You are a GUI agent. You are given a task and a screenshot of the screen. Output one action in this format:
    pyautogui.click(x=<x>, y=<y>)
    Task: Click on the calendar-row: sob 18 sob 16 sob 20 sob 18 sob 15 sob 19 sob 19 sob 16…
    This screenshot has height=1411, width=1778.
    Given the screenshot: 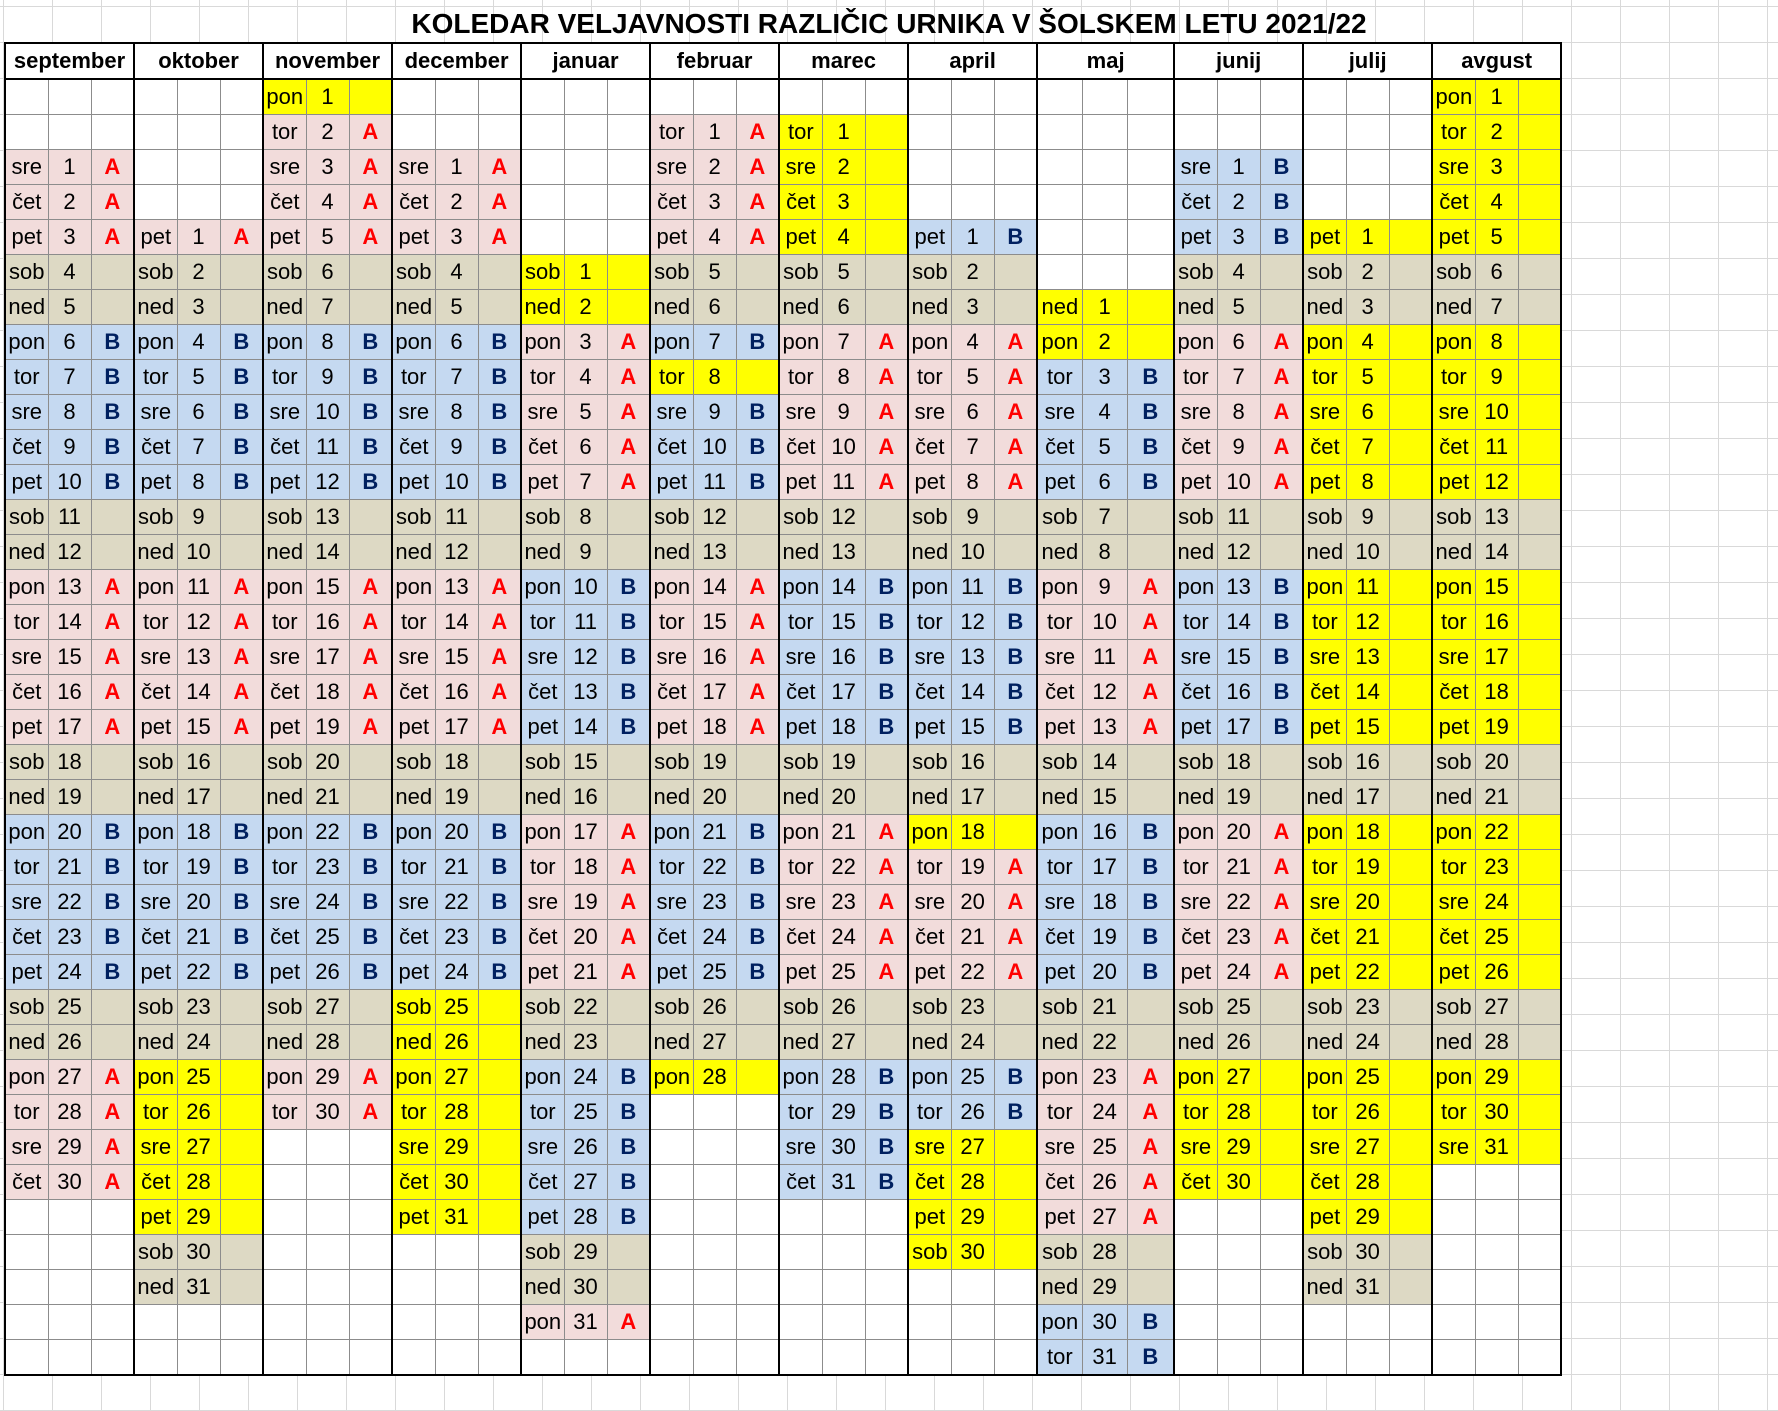 What is the action you would take?
    pyautogui.click(x=783, y=762)
    